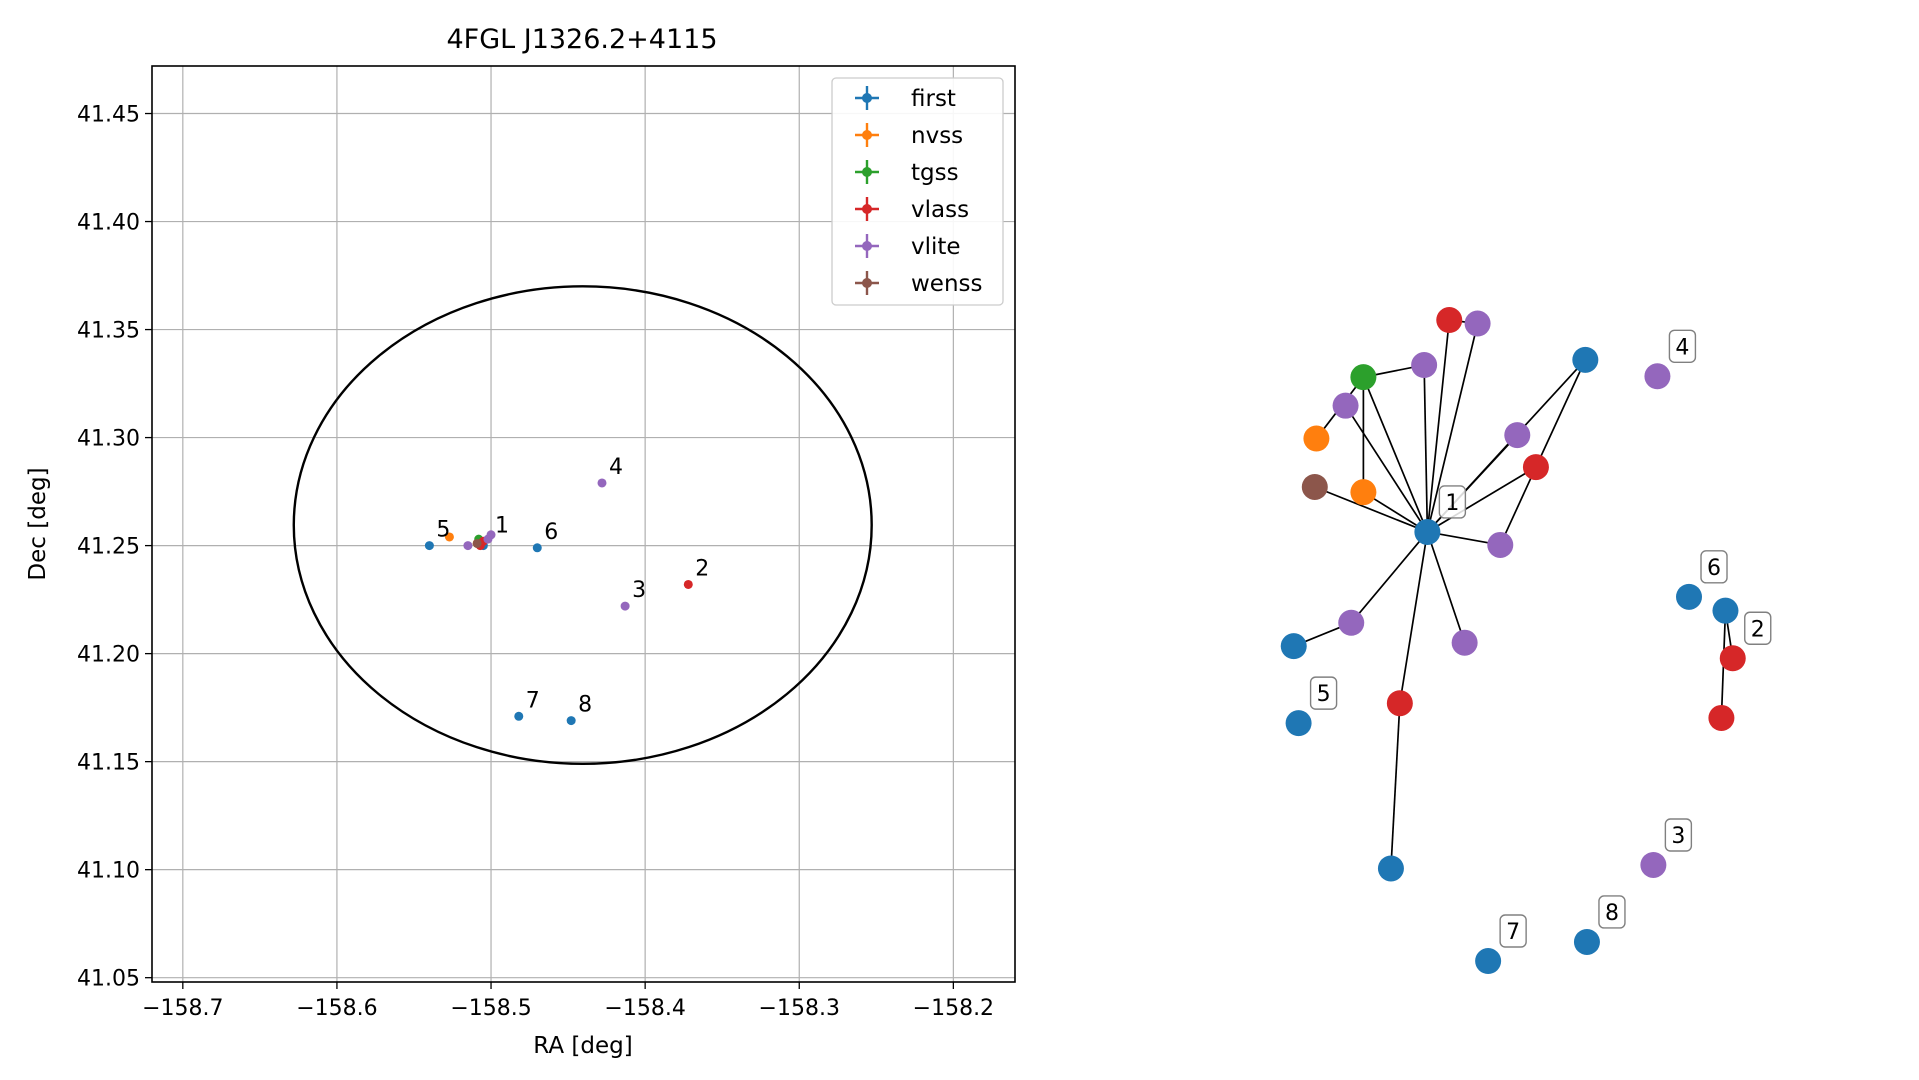 This screenshot has width=1919, height=1080. I want to click on legend-label-tgss: tgss, so click(935, 173).